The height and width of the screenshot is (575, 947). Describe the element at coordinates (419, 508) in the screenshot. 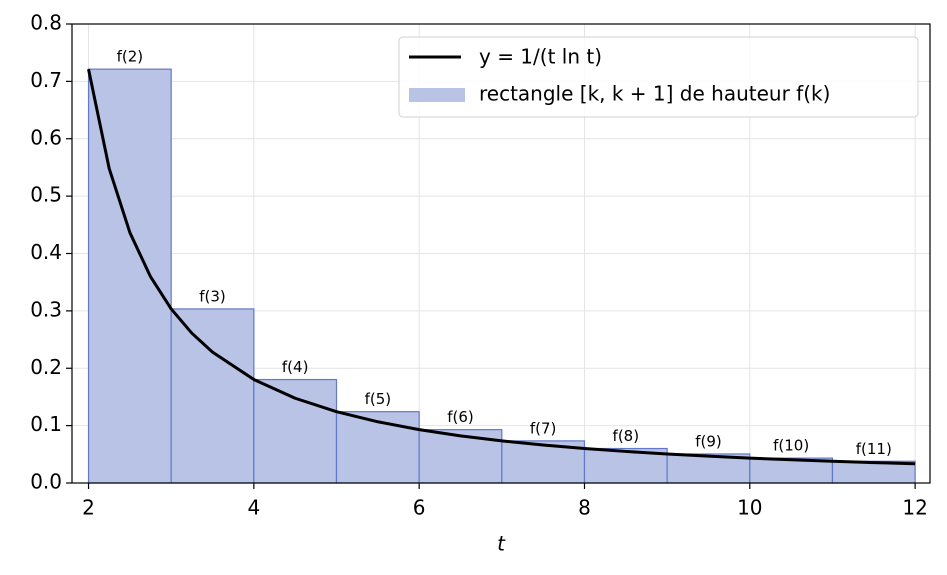

I see `x-tick-label: 6` at that location.